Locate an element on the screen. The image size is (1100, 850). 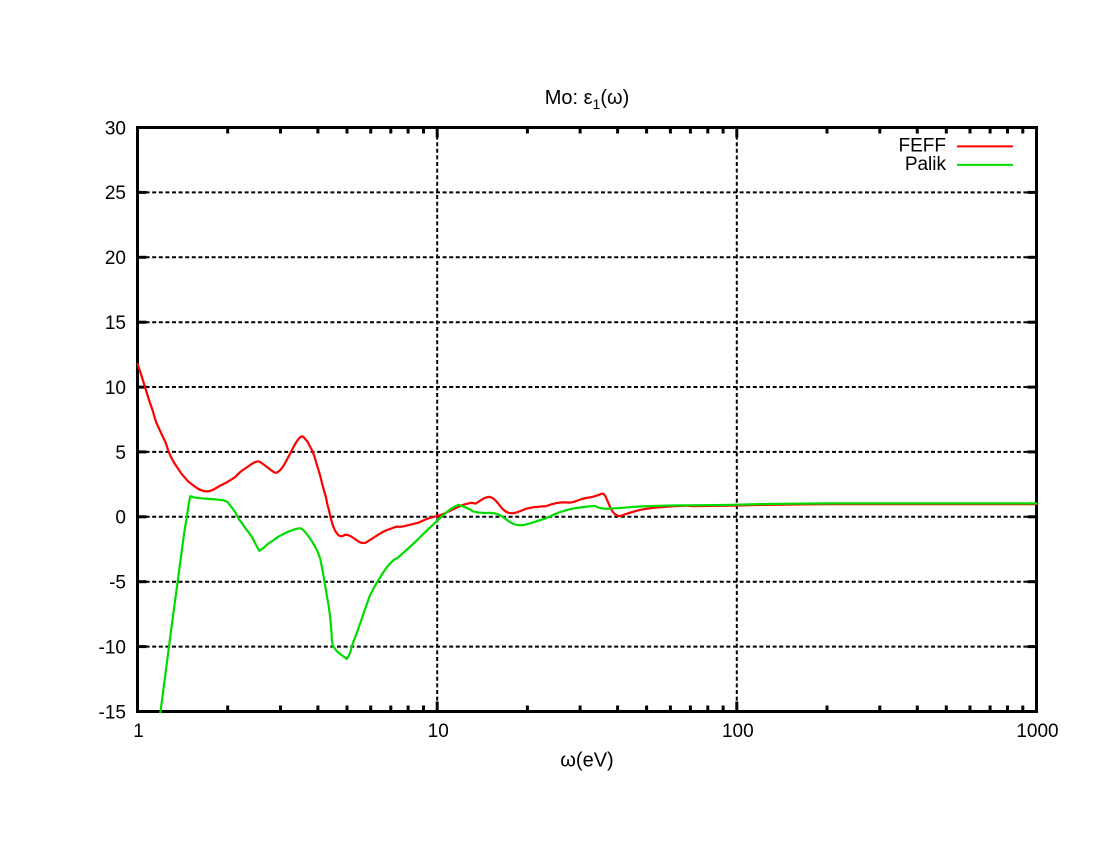
svg-text: Mo: ε1(ω) is located at coordinates (587, 99).